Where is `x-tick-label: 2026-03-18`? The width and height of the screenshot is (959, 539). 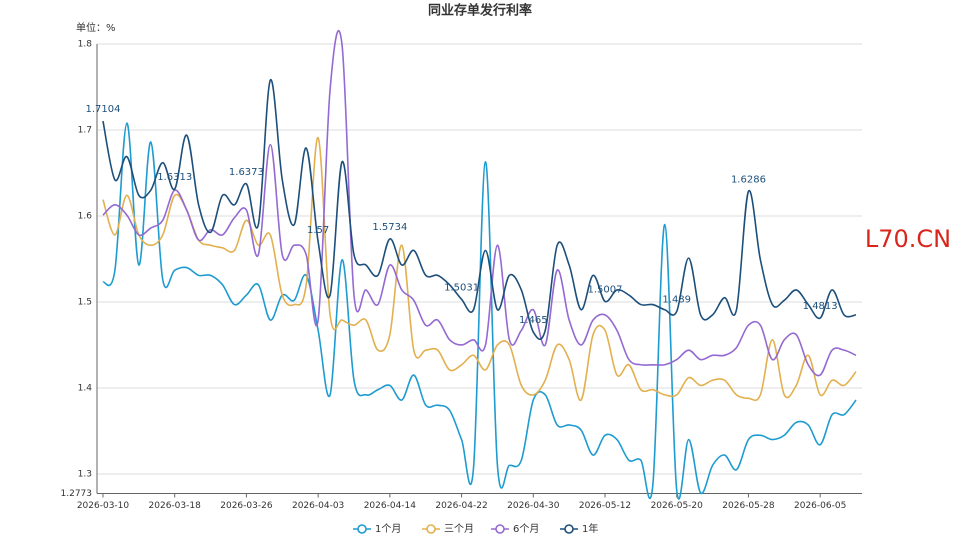
x-tick-label: 2026-03-18 is located at coordinates (175, 506).